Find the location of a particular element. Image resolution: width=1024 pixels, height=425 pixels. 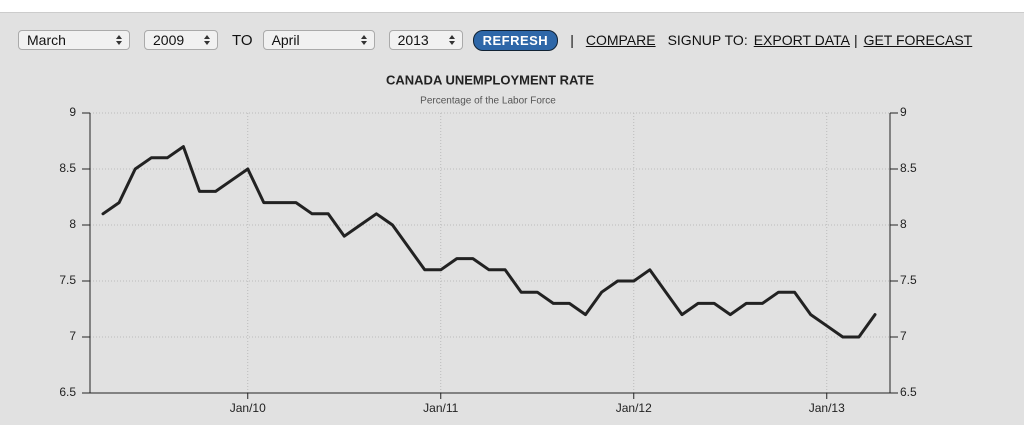

y-tick-label: 8.5 is located at coordinates (67, 168).